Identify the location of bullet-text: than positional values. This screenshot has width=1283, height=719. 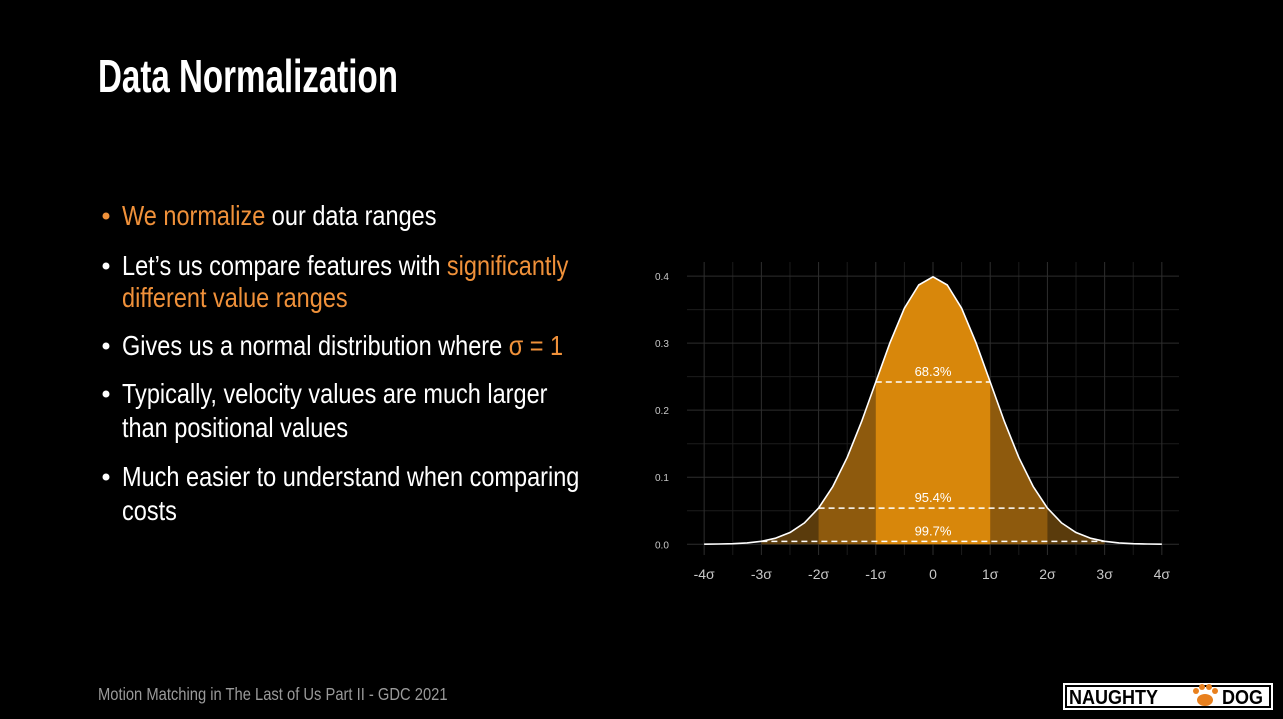
(235, 428).